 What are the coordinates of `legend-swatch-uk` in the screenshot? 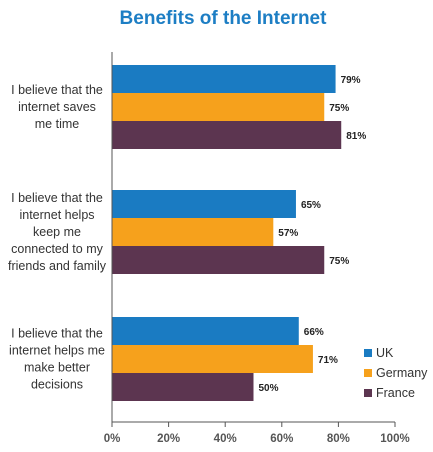 It's located at (368, 353).